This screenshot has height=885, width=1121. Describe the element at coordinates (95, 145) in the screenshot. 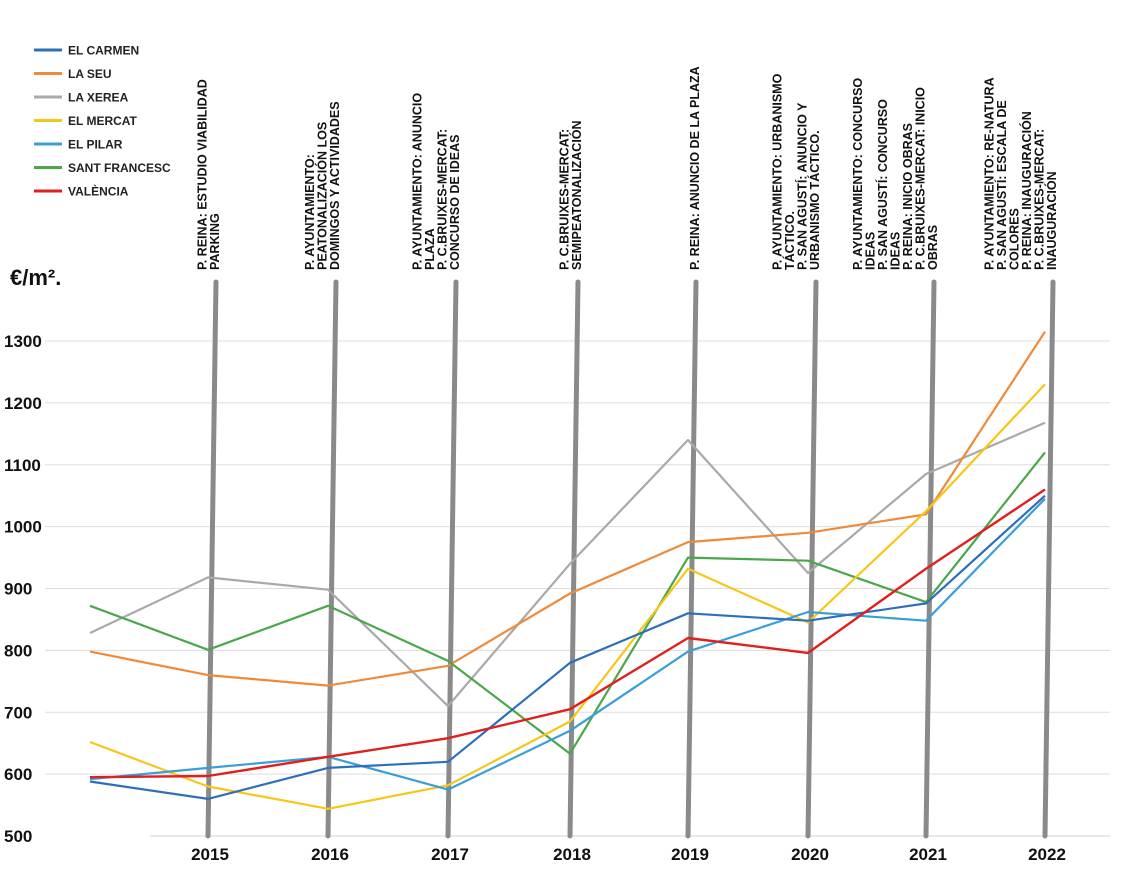

I see `legend-entry: EL PILAR` at that location.